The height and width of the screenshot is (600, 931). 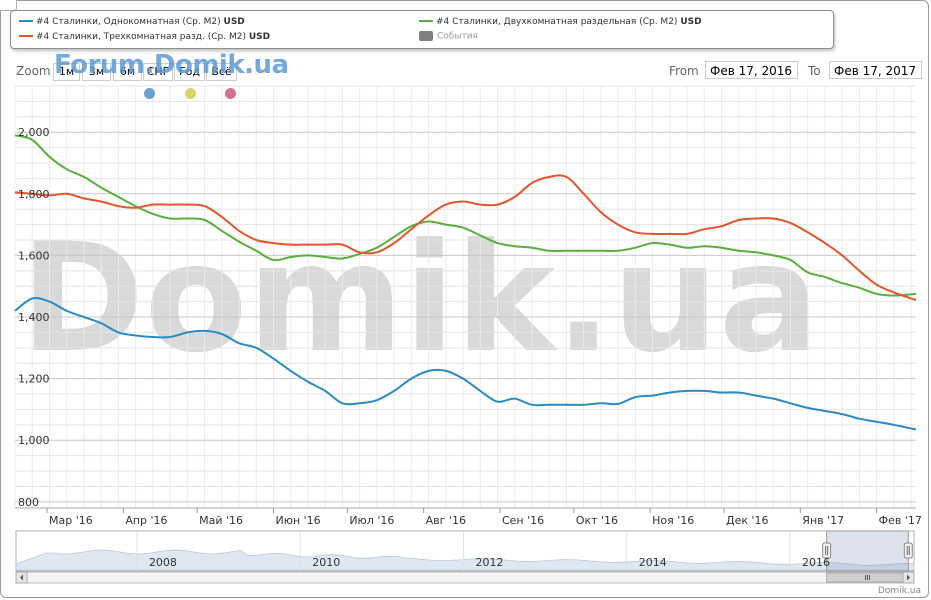 I want to click on navigator-year-label: 2016, so click(x=816, y=562).